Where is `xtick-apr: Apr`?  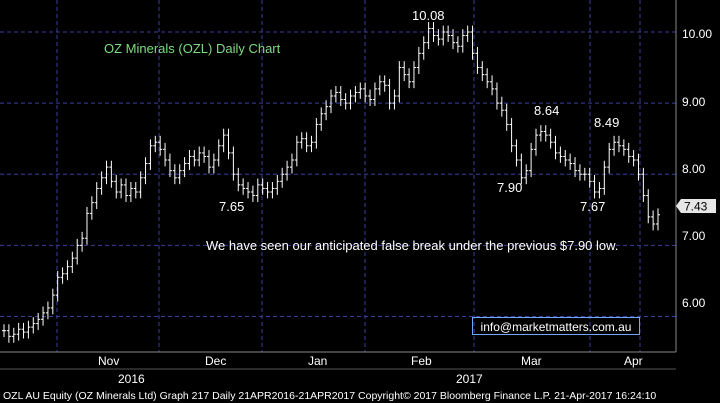
xtick-apr: Apr is located at coordinates (633, 361).